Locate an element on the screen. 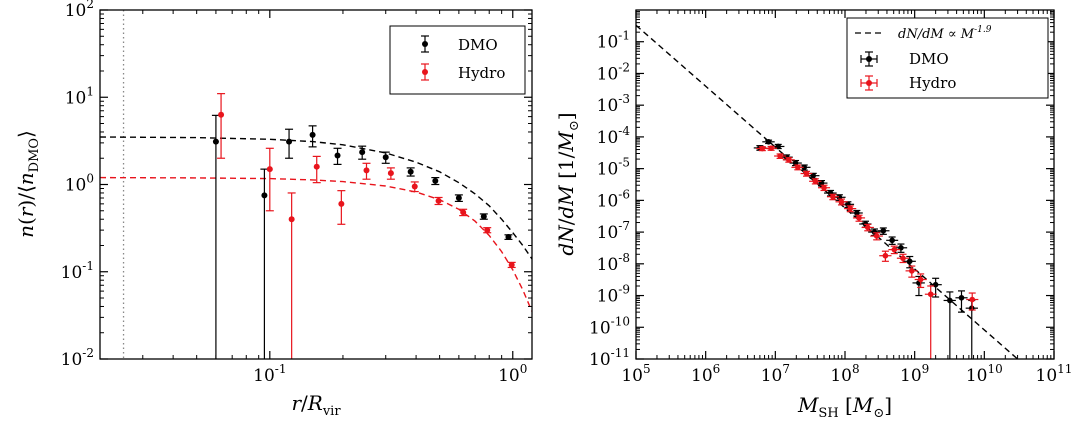  right-data-points is located at coordinates (866, 249).